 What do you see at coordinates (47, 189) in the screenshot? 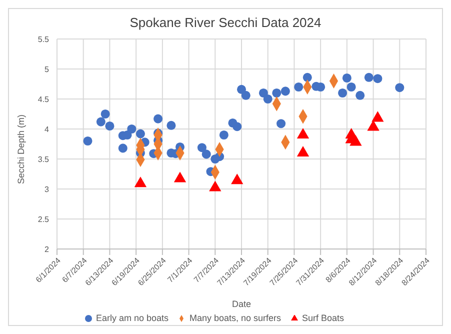
I see `y-tick-label: 3` at bounding box center [47, 189].